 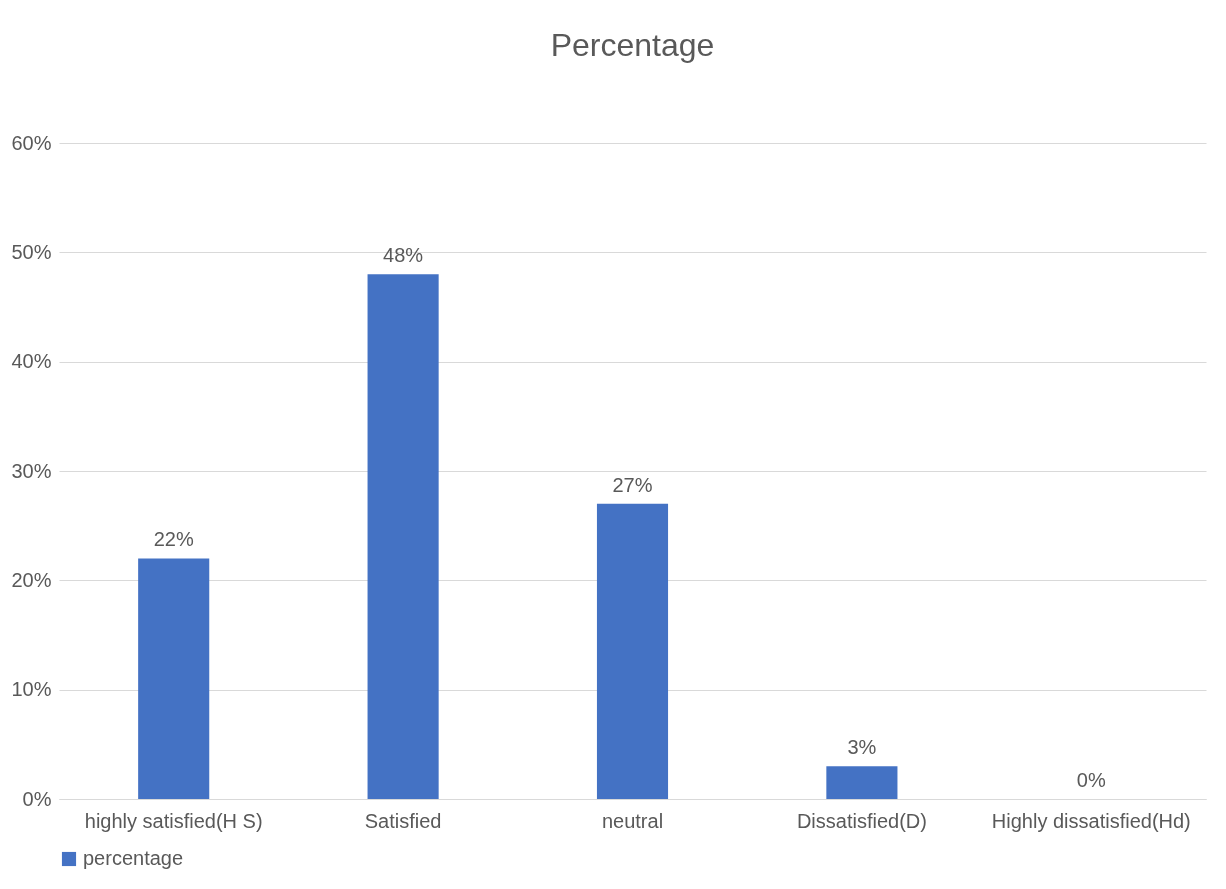 What do you see at coordinates (862, 747) in the screenshot?
I see `data-label: 3%` at bounding box center [862, 747].